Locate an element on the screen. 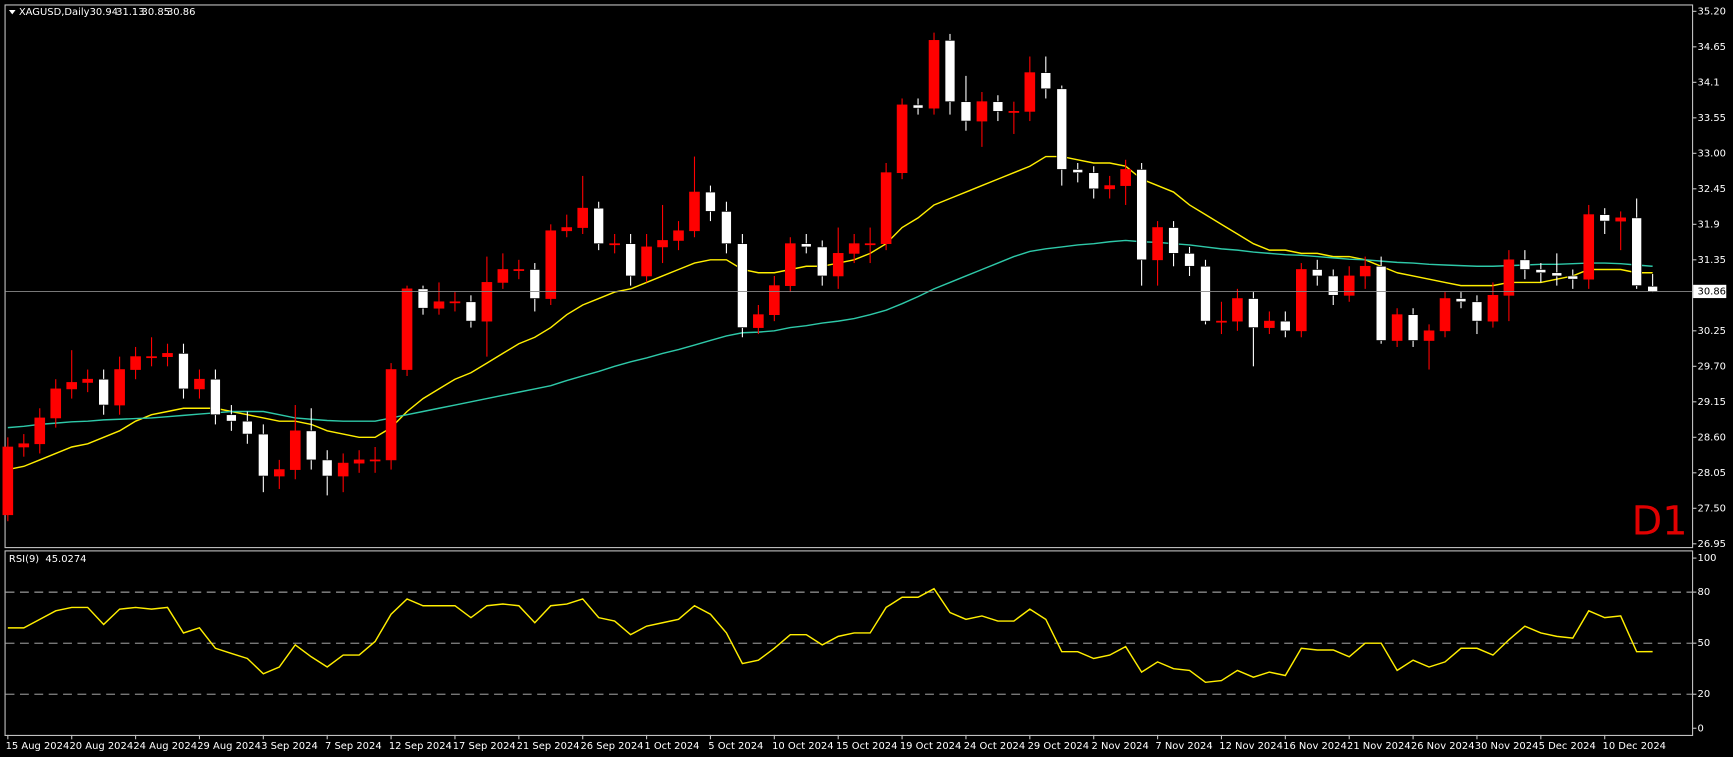  x-tick-label: 15 Aug 2024 is located at coordinates (38, 746).